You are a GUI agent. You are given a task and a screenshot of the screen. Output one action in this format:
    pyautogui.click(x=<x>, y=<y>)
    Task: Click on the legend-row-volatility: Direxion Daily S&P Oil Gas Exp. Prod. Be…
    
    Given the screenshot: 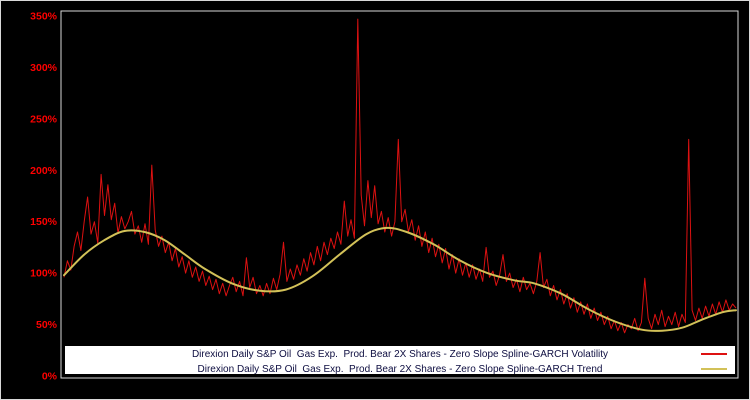 What is the action you would take?
    pyautogui.click(x=400, y=353)
    